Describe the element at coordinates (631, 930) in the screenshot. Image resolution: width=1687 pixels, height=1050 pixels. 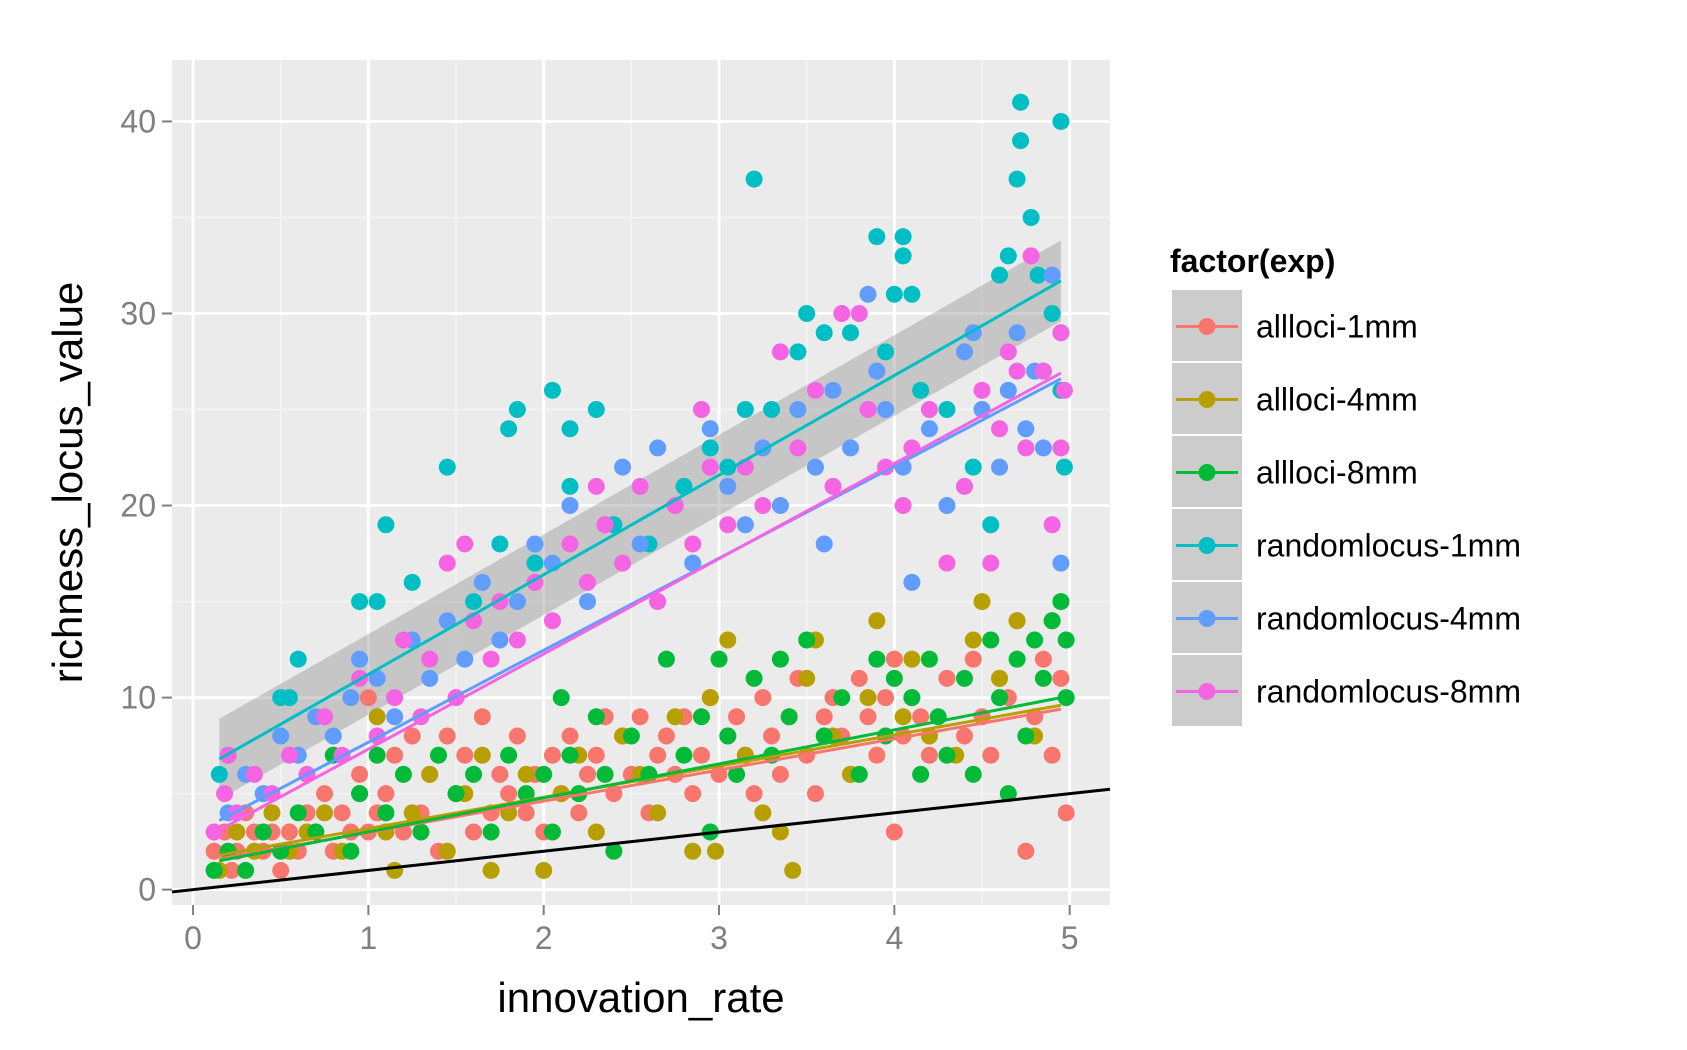
I see `x-axis: 0 1 2 3 4 5` at that location.